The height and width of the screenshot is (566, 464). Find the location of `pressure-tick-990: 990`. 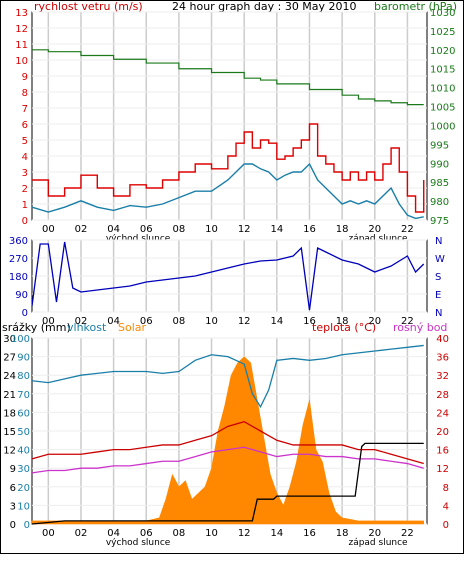

pressure-tick-990: 990 is located at coordinates (439, 164).